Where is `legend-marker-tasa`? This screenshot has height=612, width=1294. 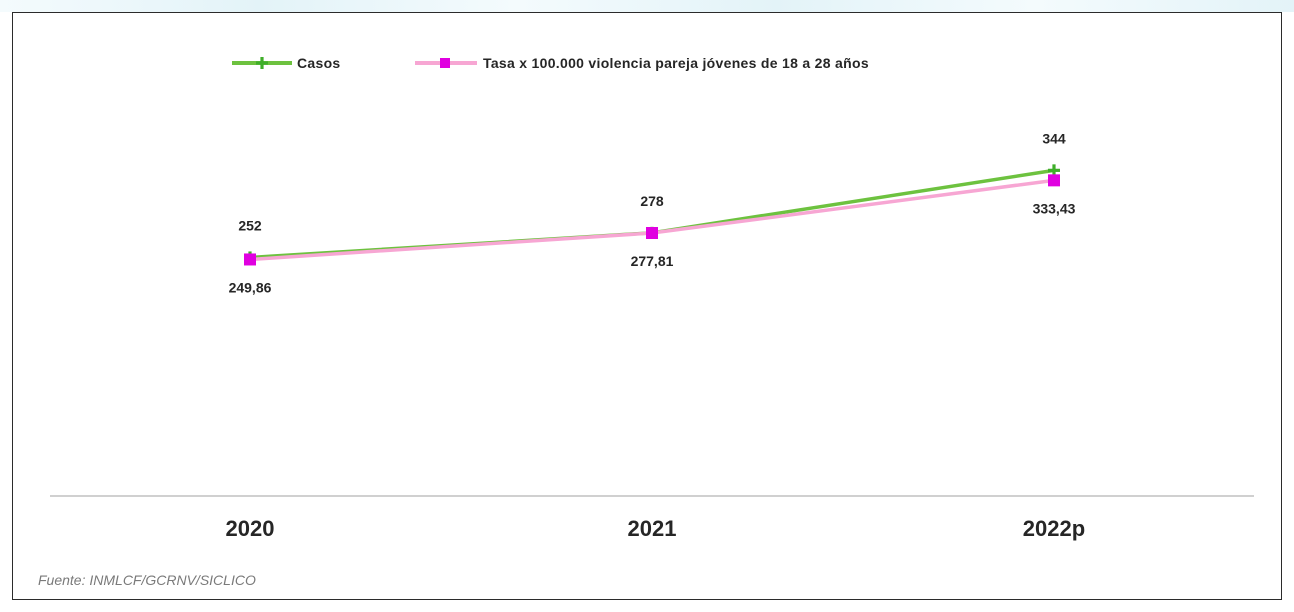 legend-marker-tasa is located at coordinates (445, 63).